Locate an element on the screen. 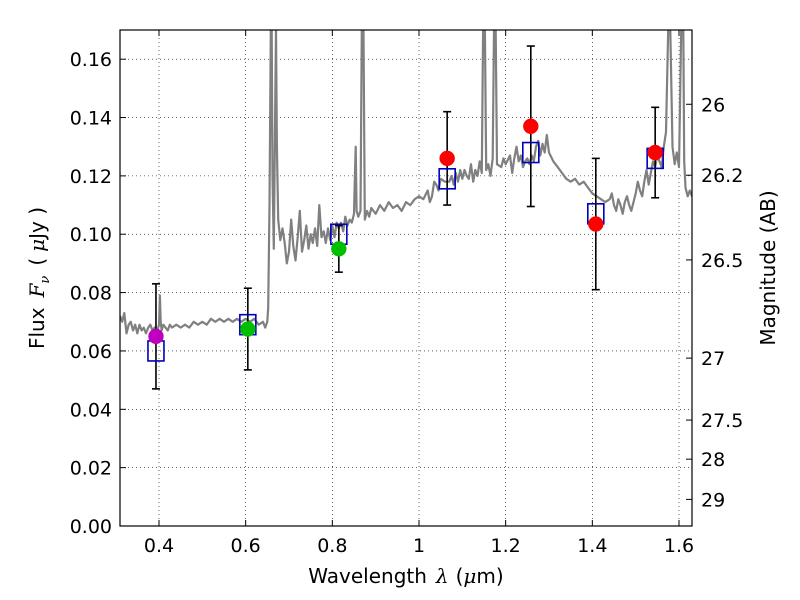  y2-tick-label: 27.5 is located at coordinates (722, 421).